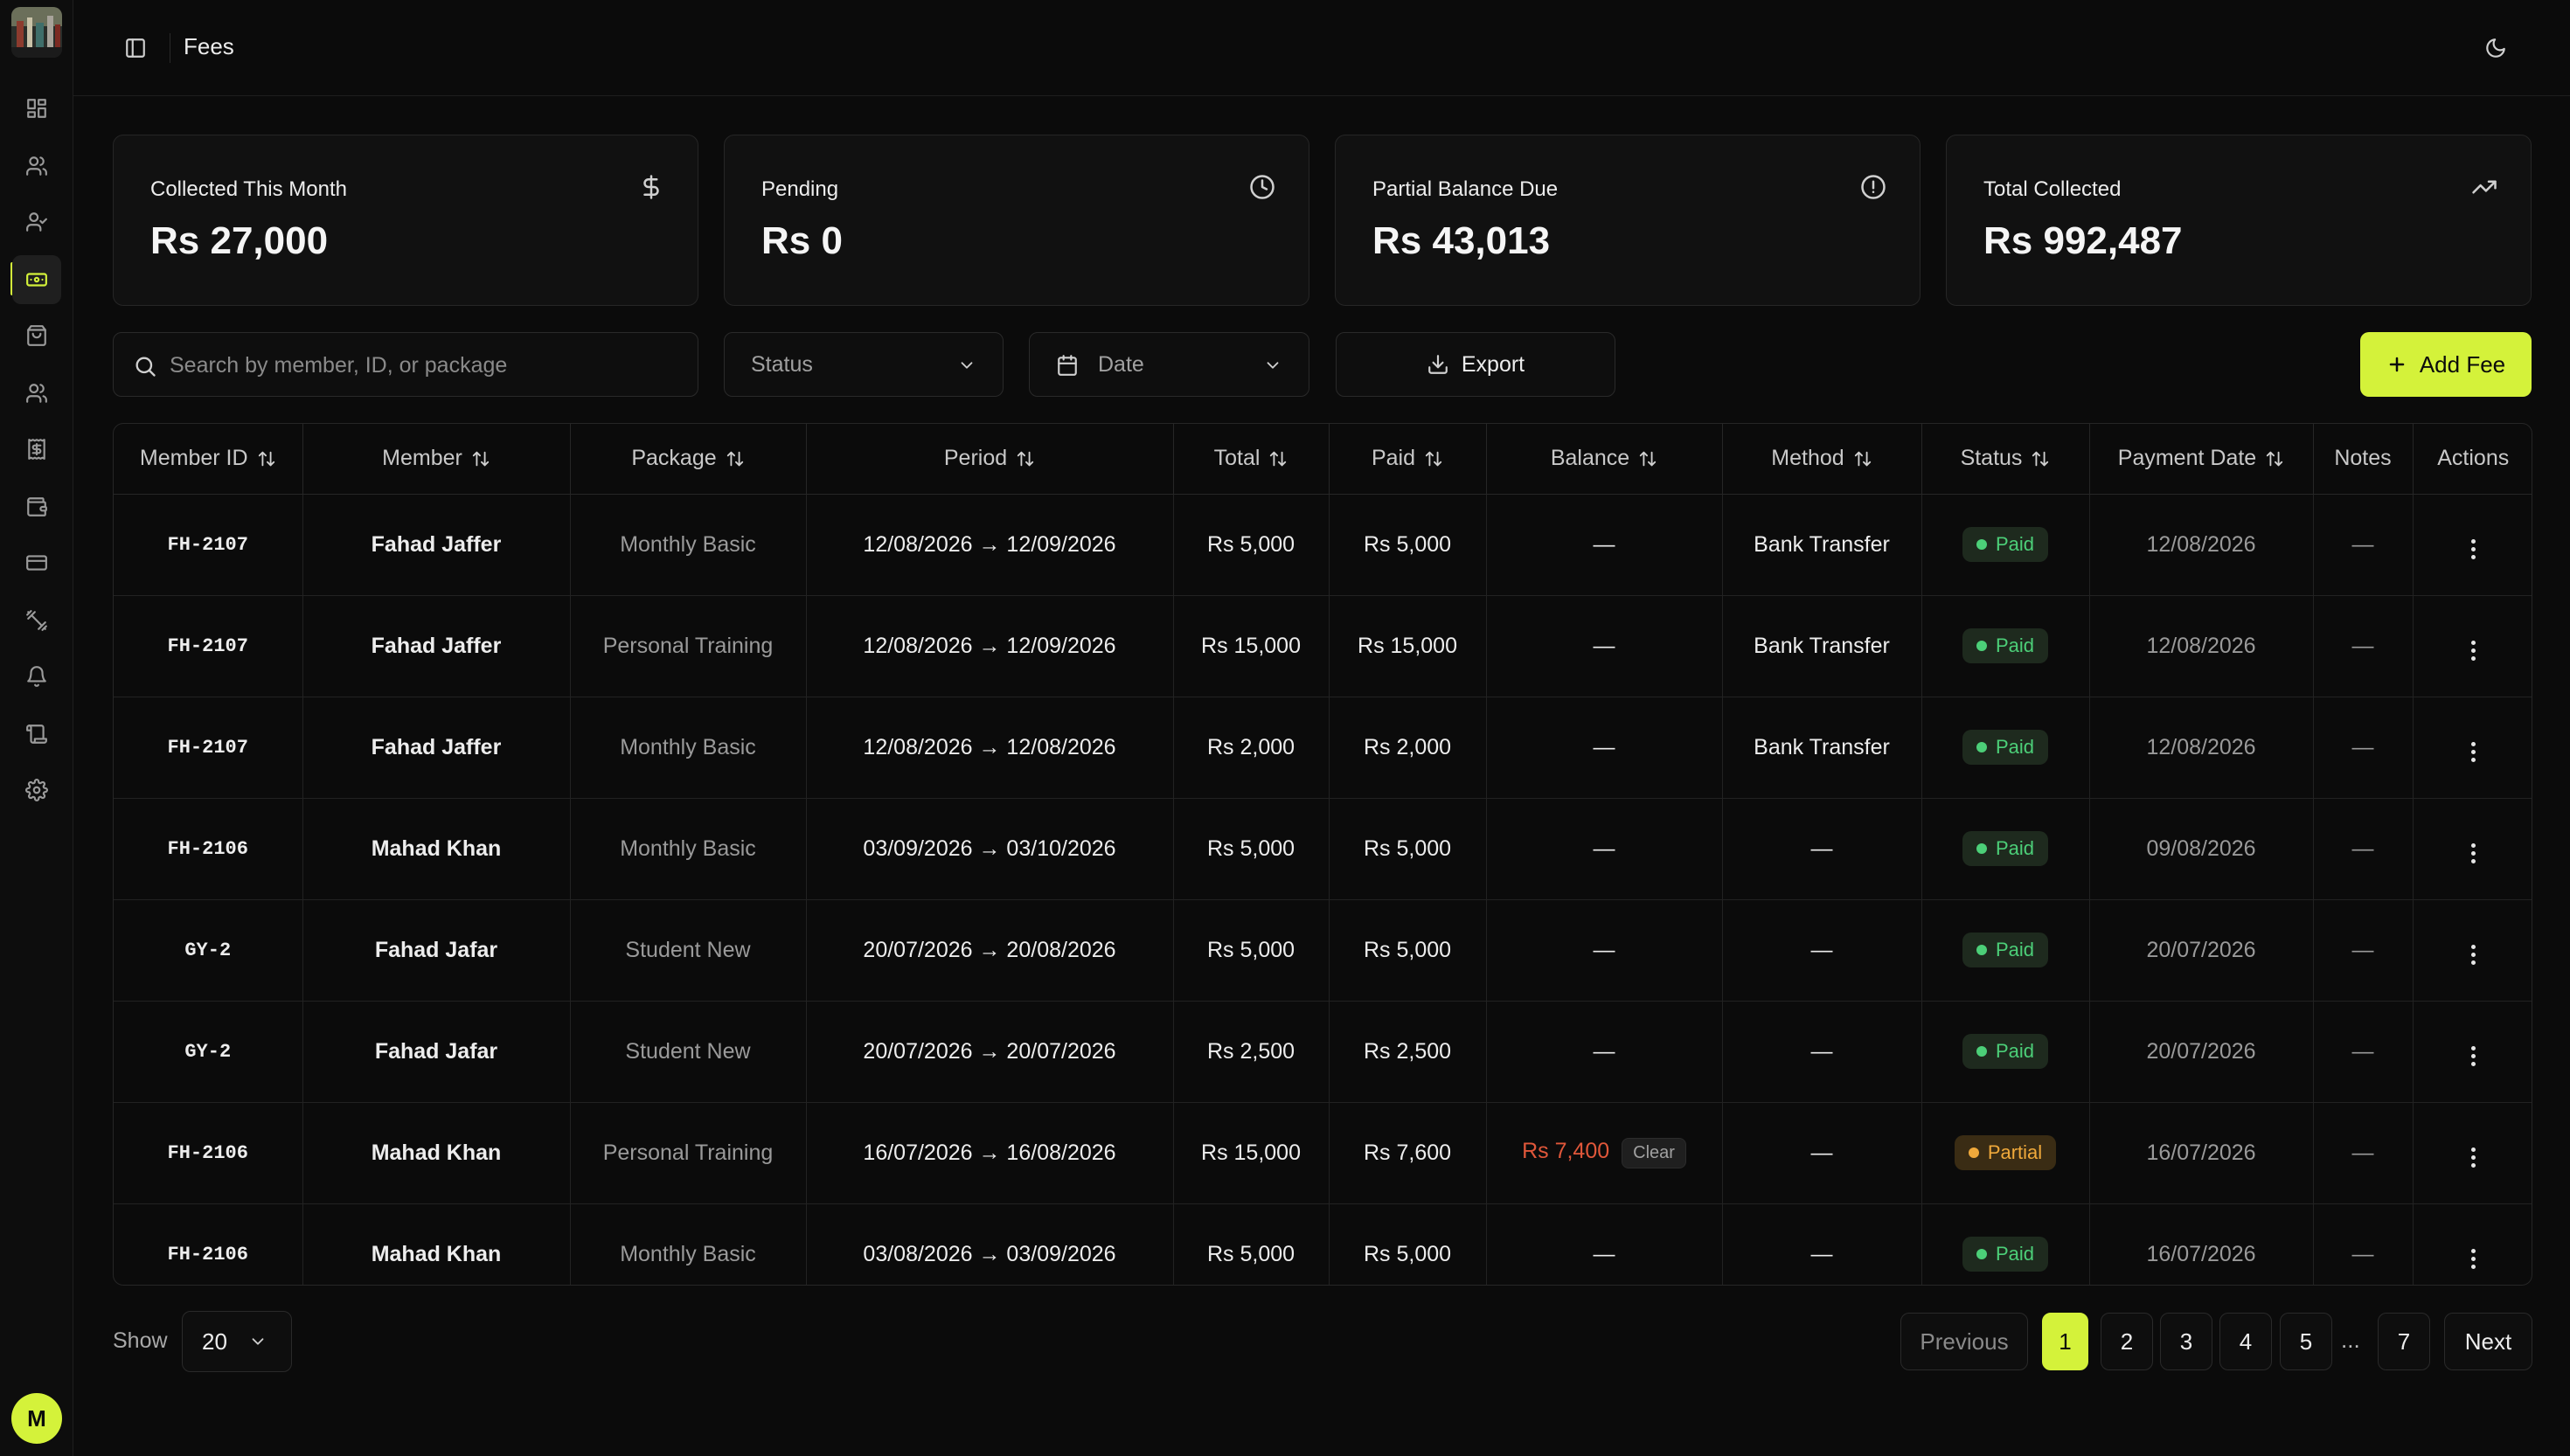 The width and height of the screenshot is (2570, 1456). I want to click on column-header-label: Actions, so click(2473, 458).